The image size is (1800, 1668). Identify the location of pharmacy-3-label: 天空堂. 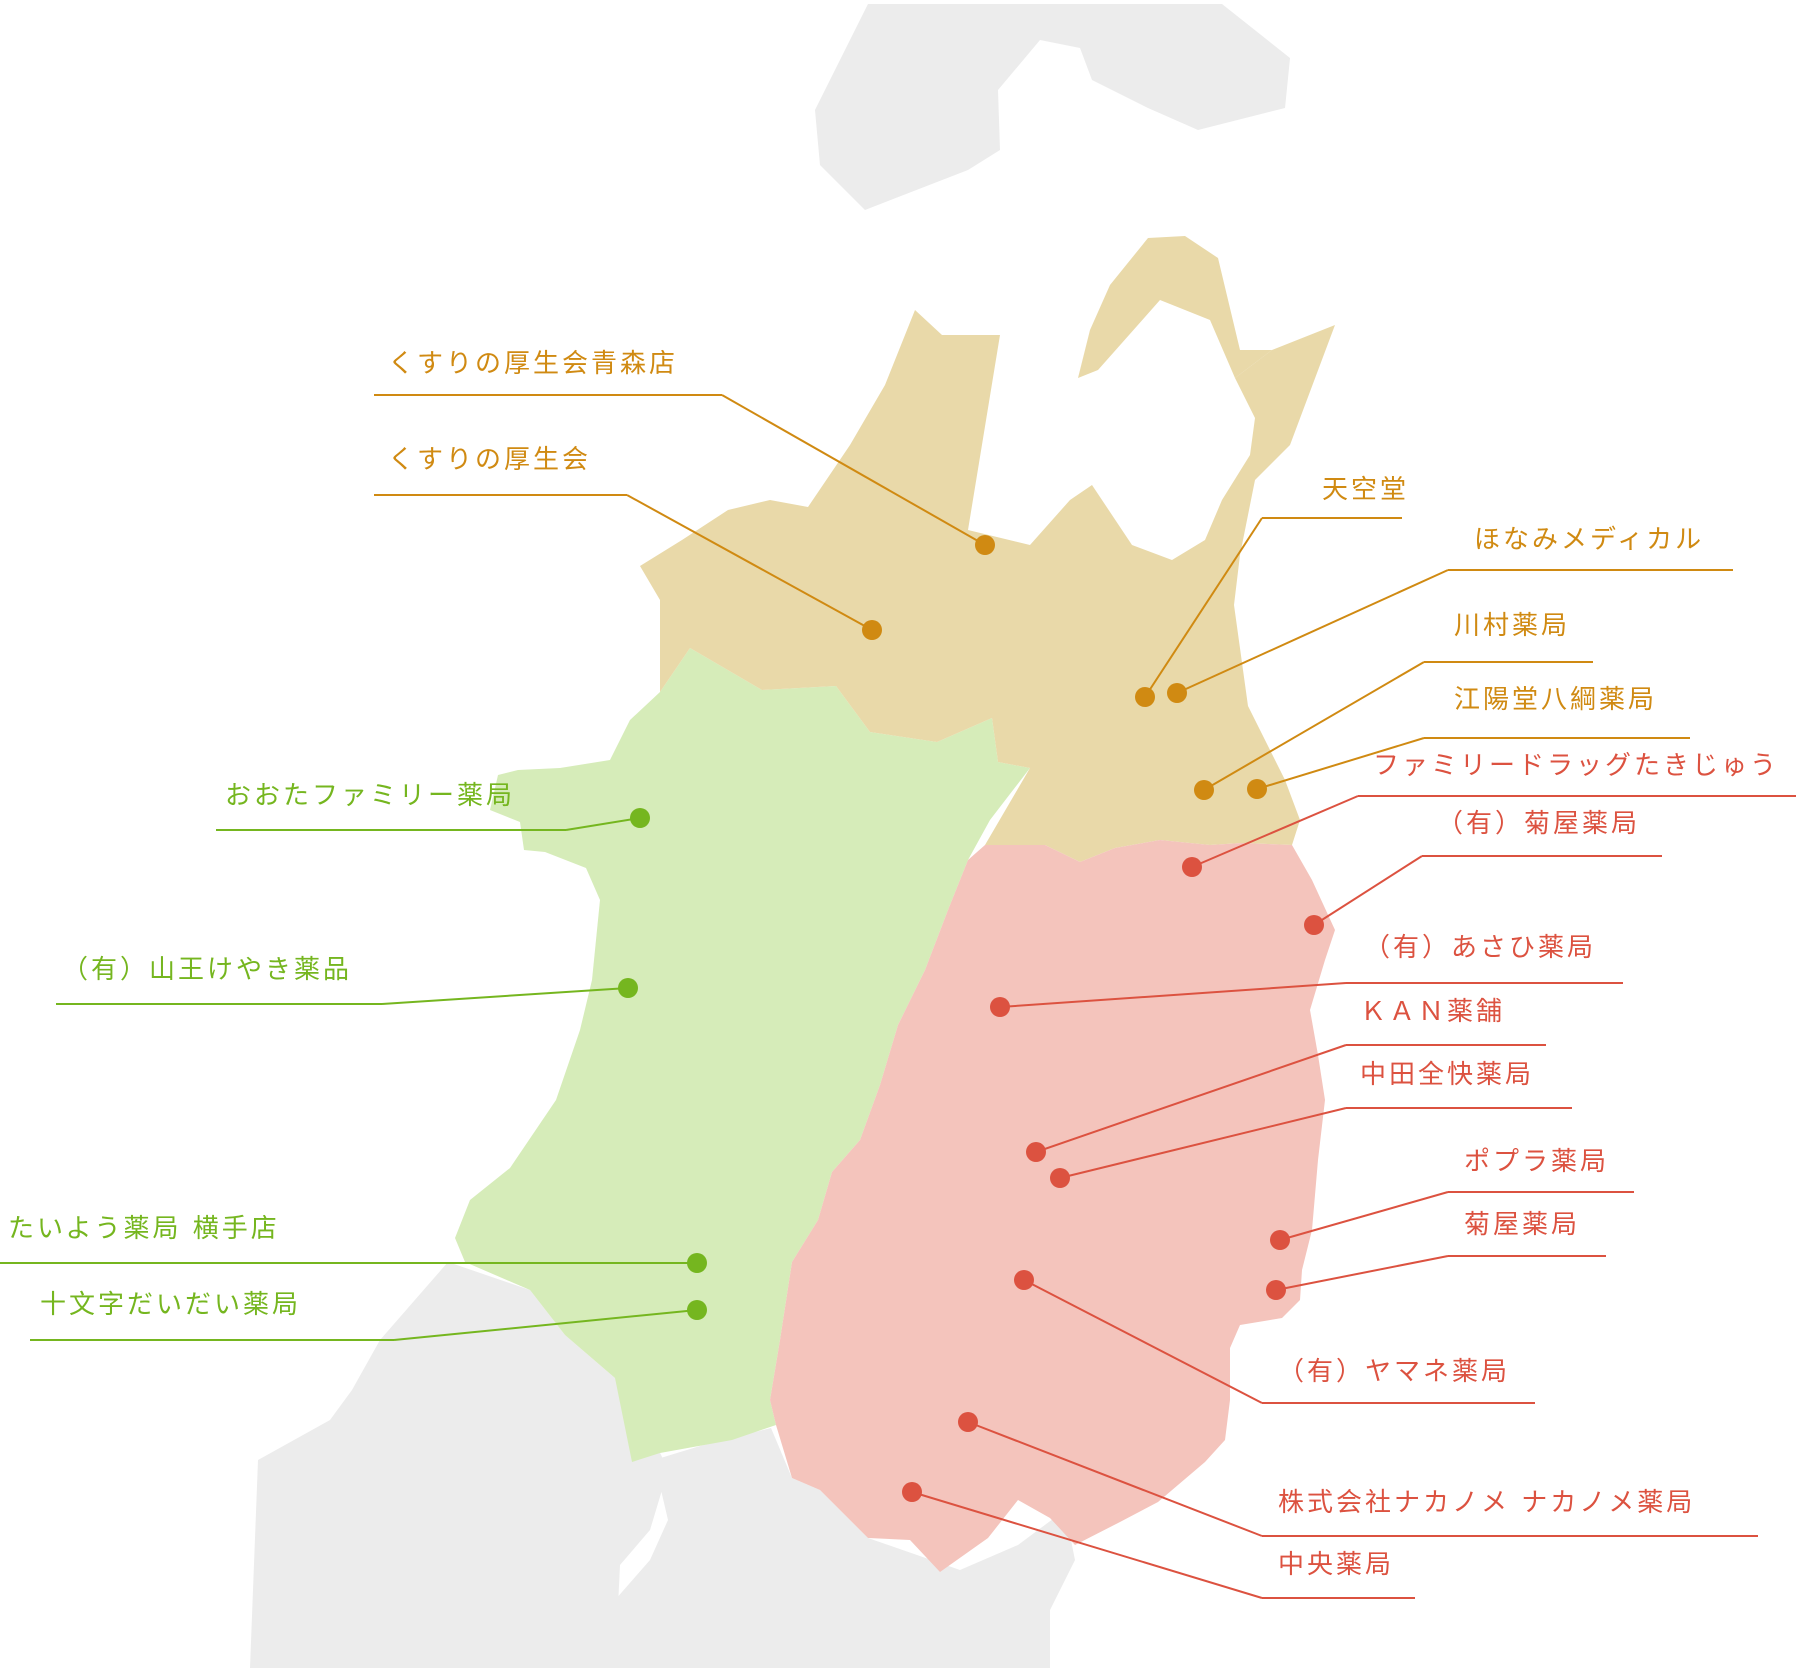
(1365, 490).